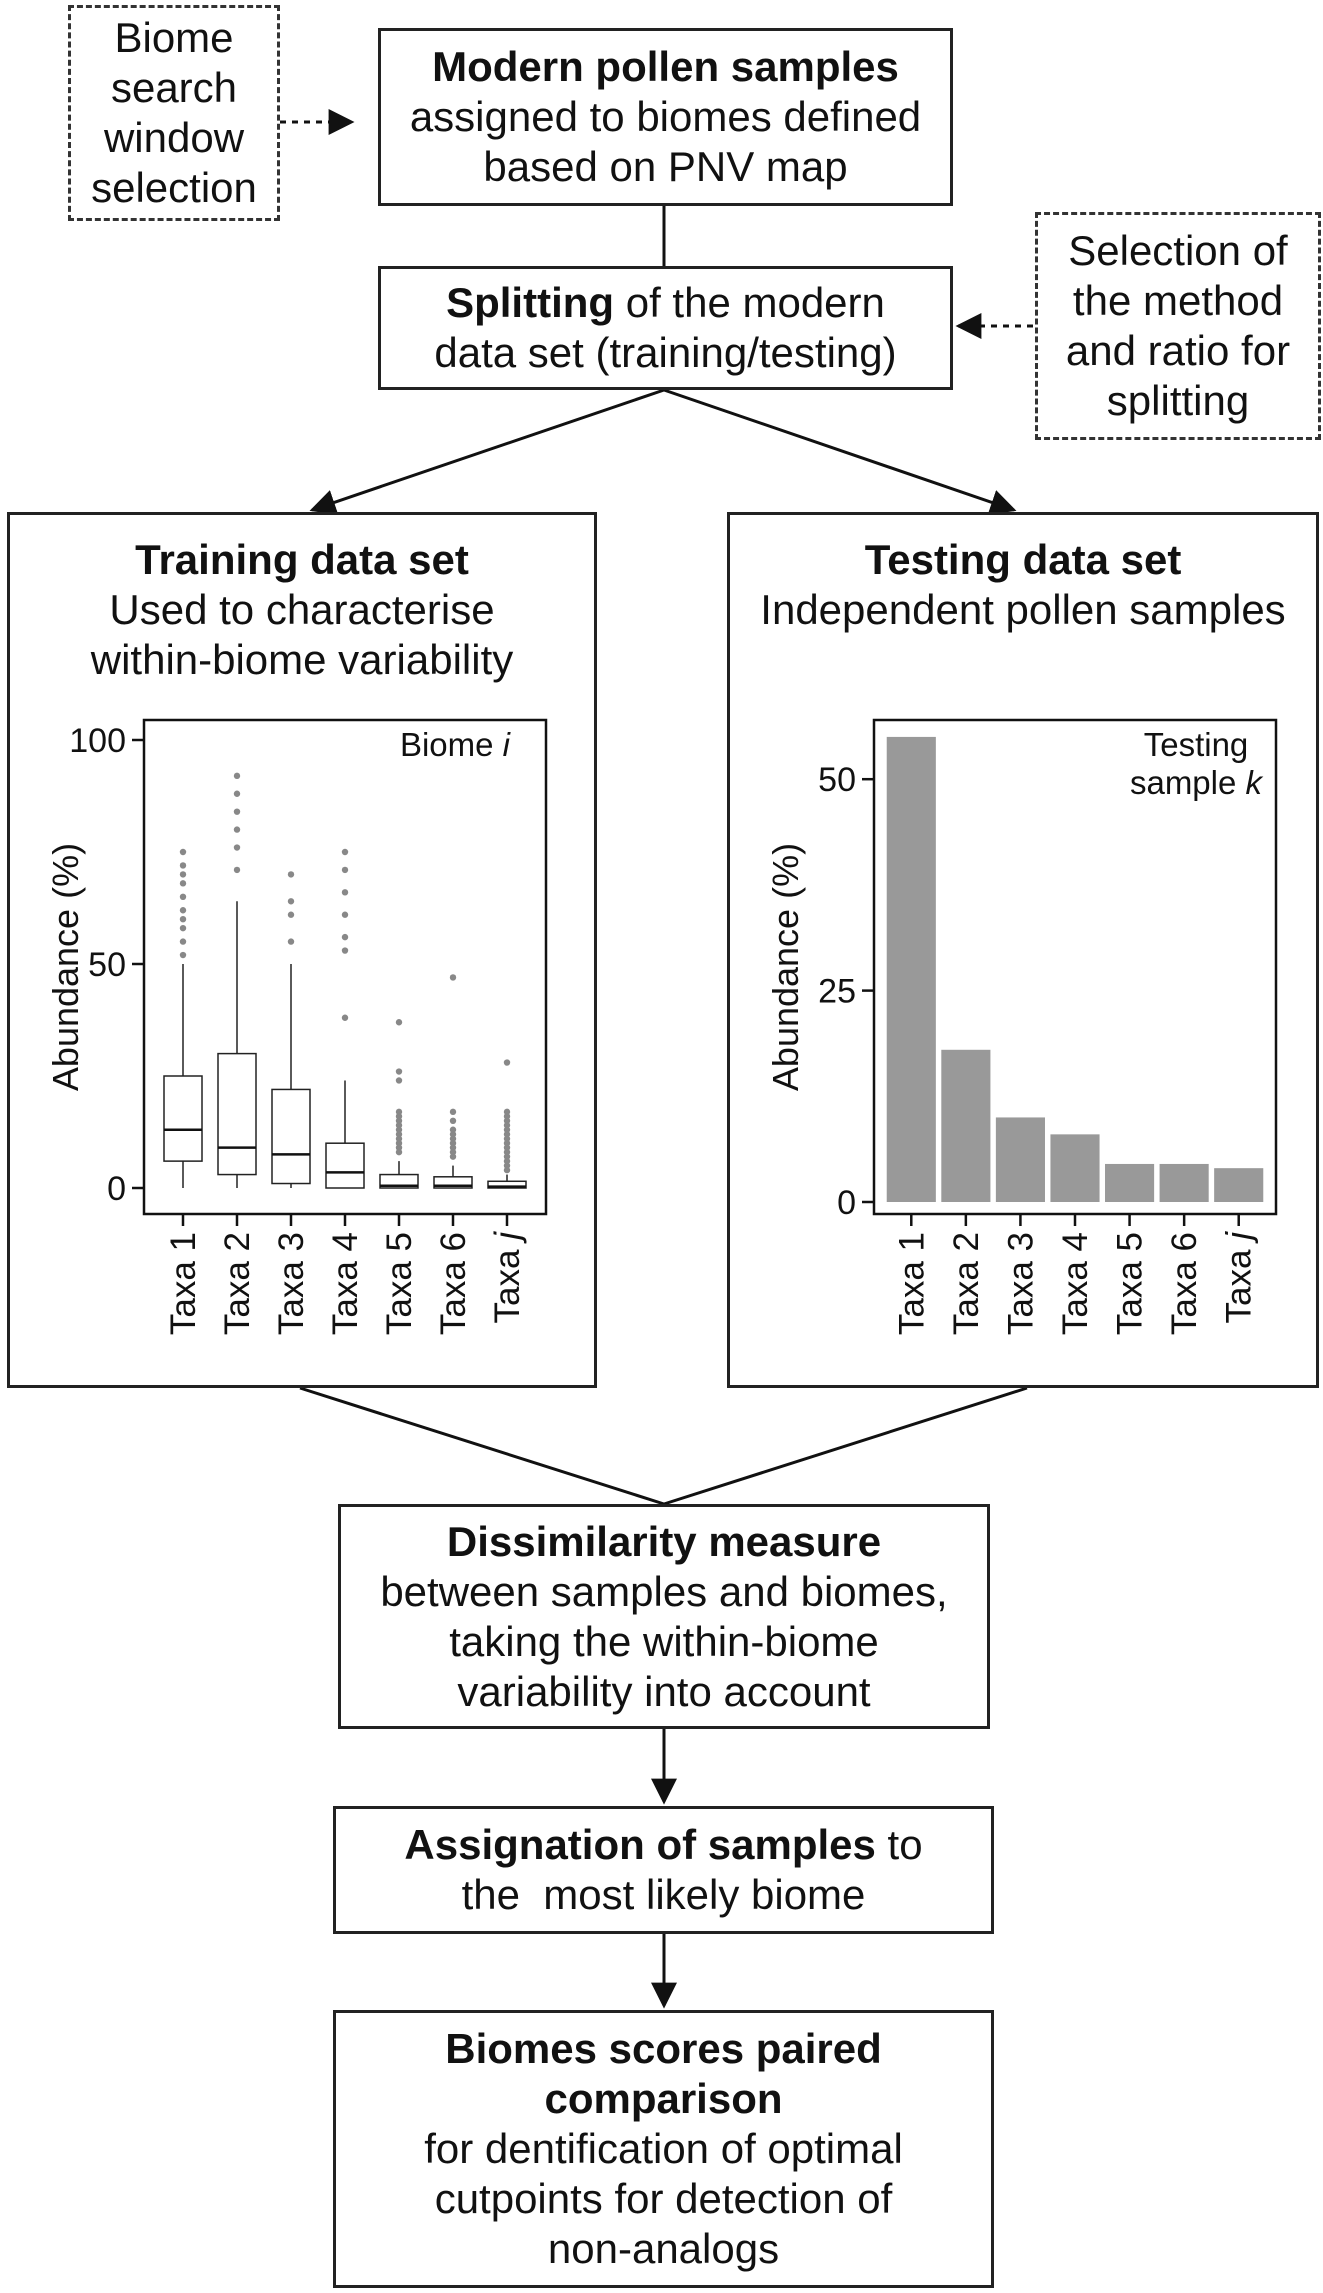 The image size is (1323, 2293). What do you see at coordinates (899, 1844) in the screenshot?
I see `assignation-rest: to` at bounding box center [899, 1844].